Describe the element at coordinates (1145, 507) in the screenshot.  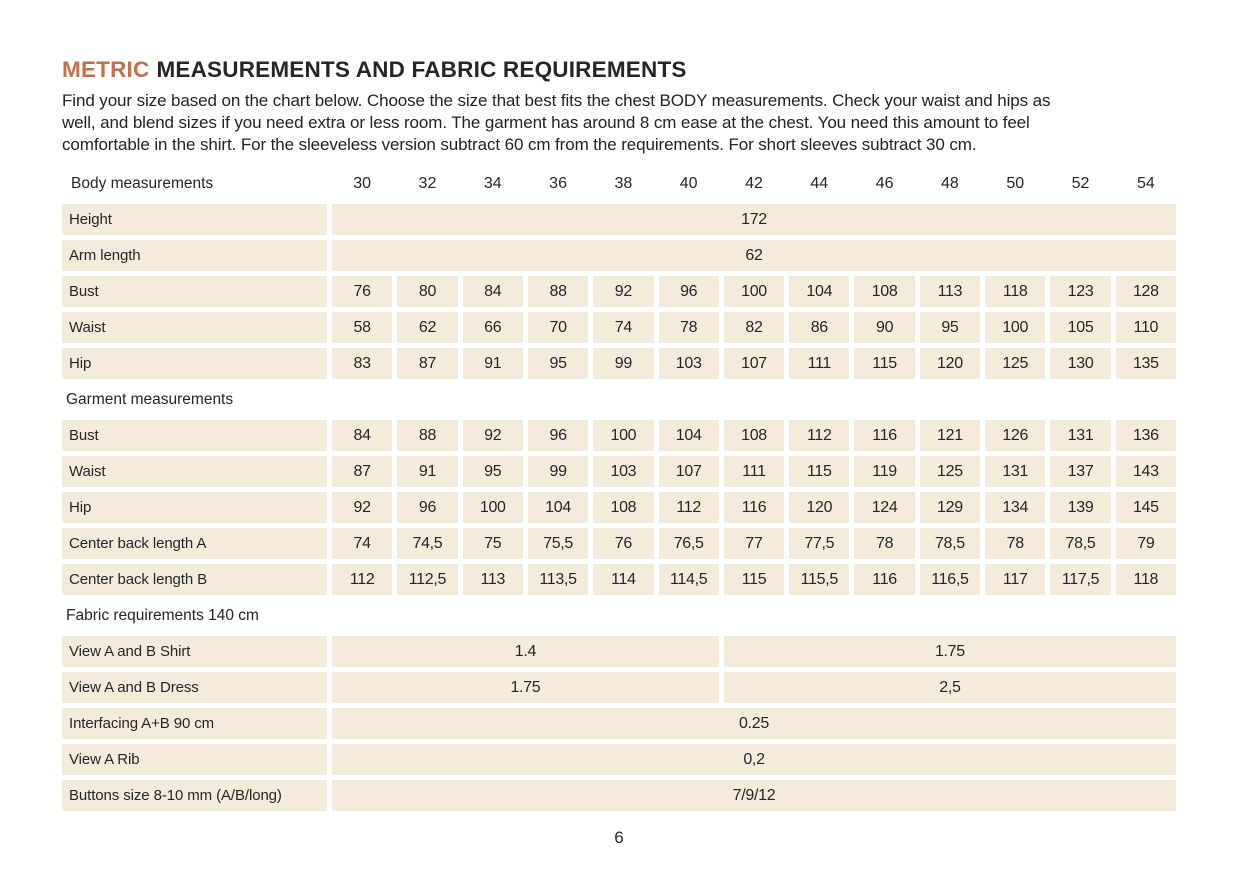
I see `value-cell: 145` at that location.